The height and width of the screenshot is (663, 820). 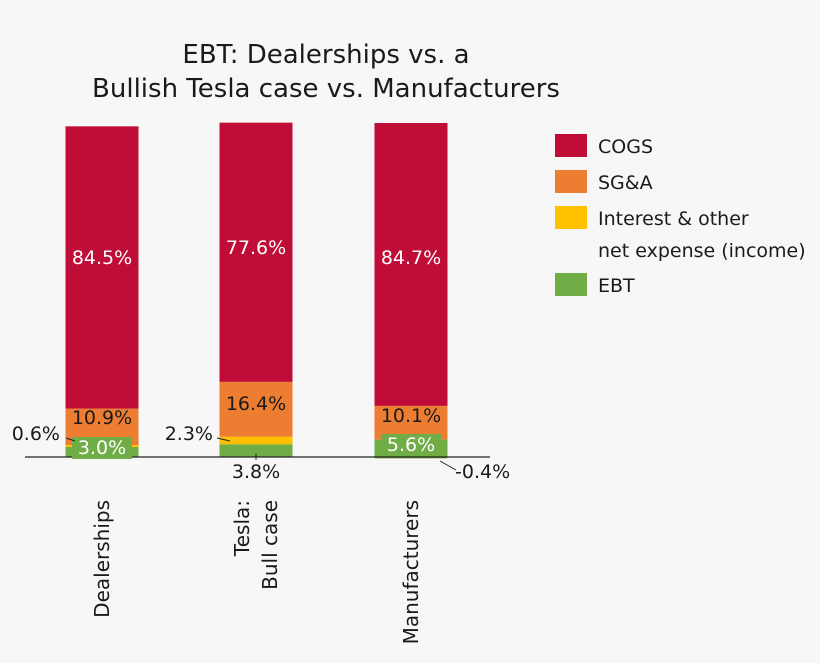 What do you see at coordinates (326, 89) in the screenshot?
I see `chart-title-line: Bullish Tesla case vs. Manufacturers` at bounding box center [326, 89].